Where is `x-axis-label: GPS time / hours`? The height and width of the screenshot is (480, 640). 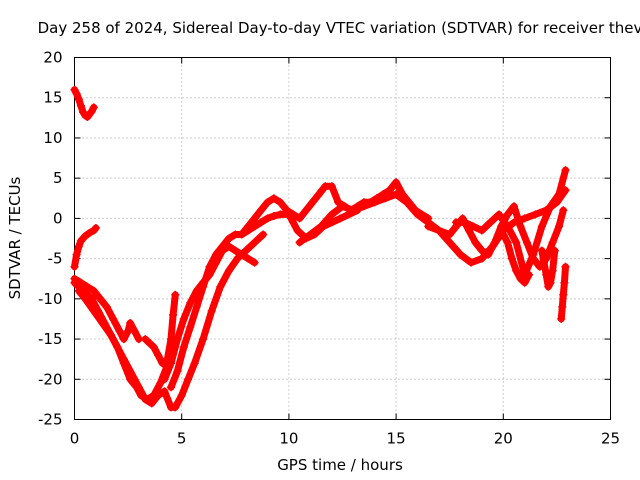
x-axis-label: GPS time / hours is located at coordinates (340, 465).